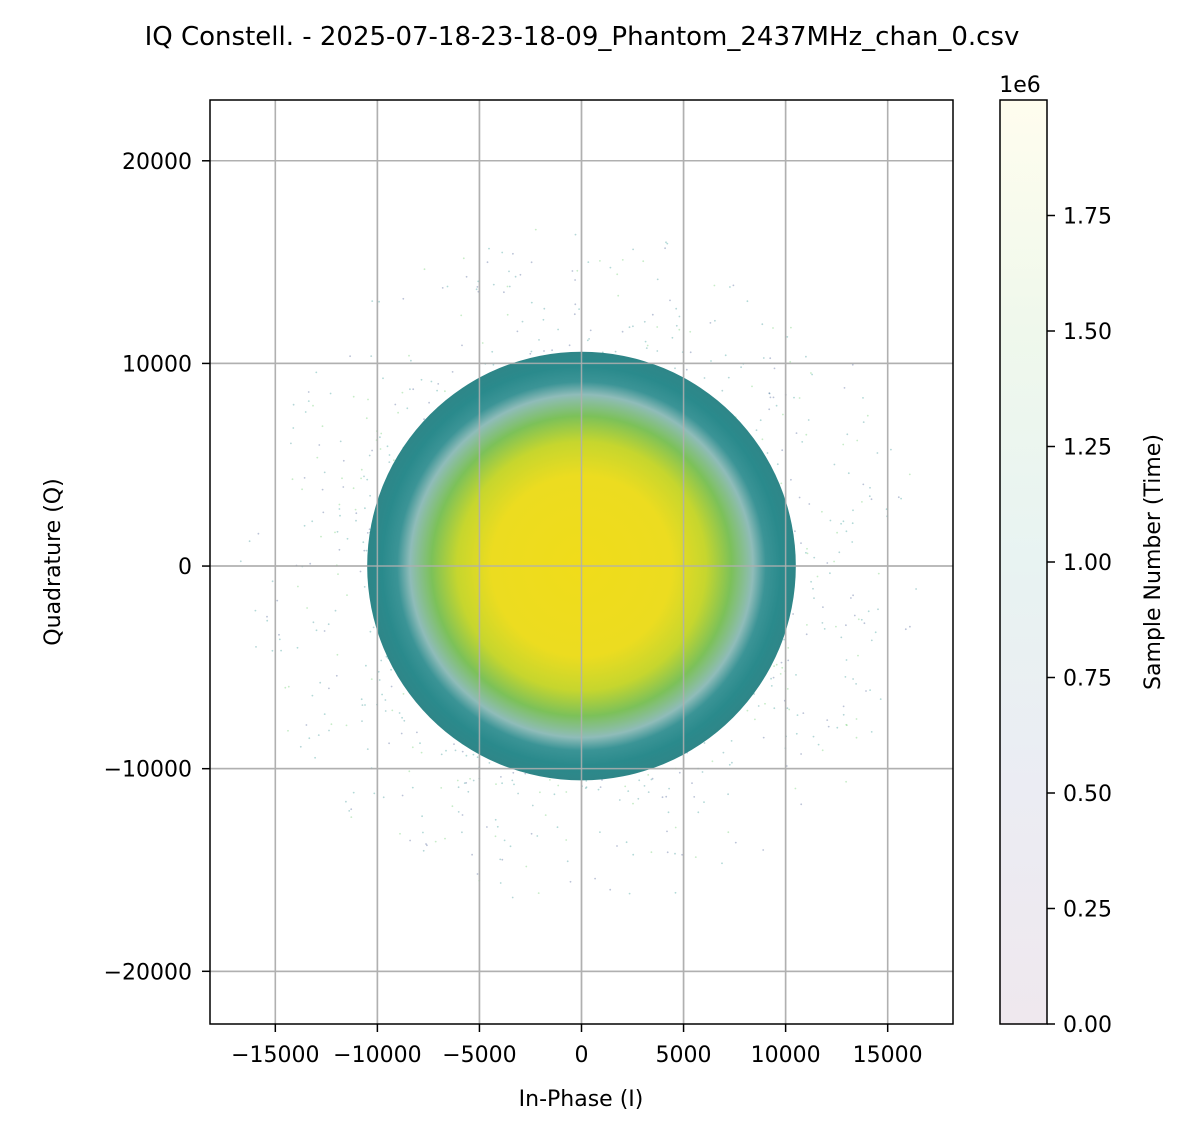  Describe the element at coordinates (1087, 794) in the screenshot. I see `colorbar-tick-label: 0.50` at that location.